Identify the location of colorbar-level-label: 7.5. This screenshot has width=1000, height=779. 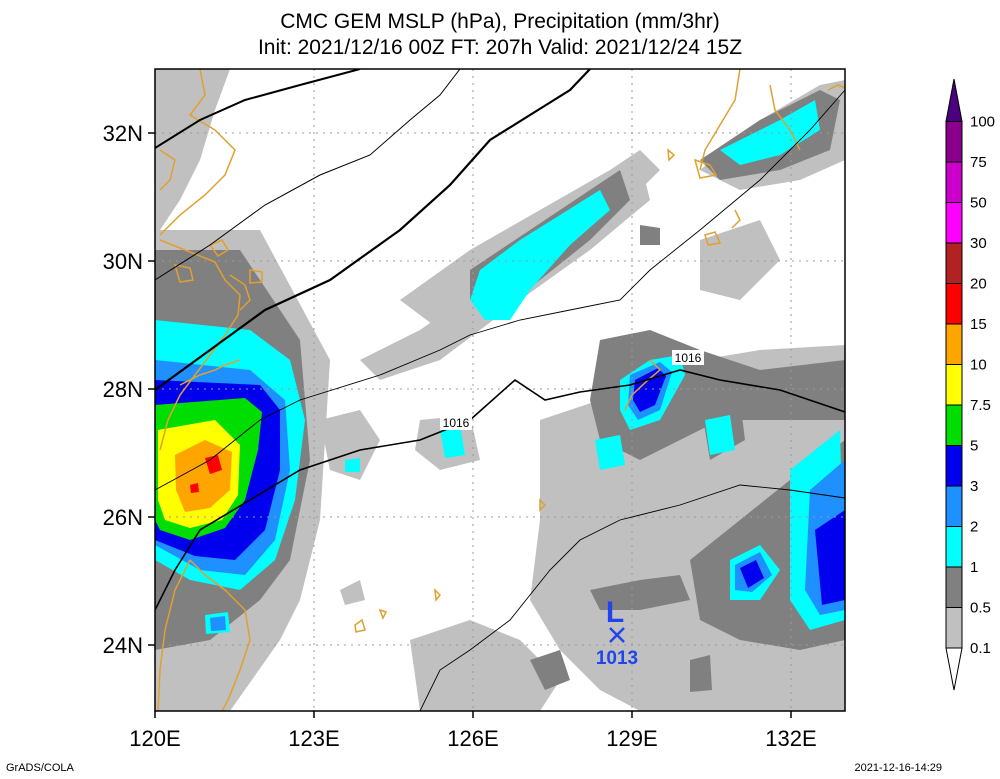
(980, 405).